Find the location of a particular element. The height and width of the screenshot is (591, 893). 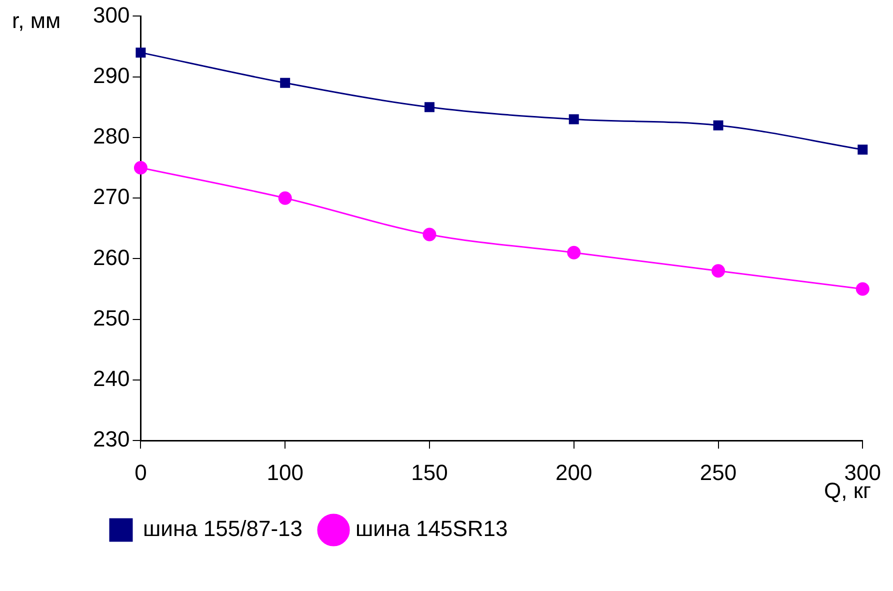

x-tick-label: 150 is located at coordinates (429, 472).